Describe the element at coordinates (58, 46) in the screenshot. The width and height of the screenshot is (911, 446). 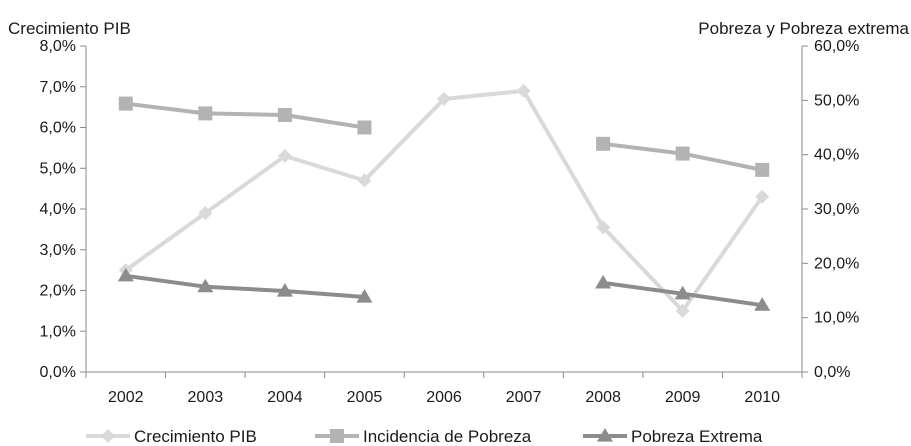
I see `y-left-tick-label: 8,0%` at that location.